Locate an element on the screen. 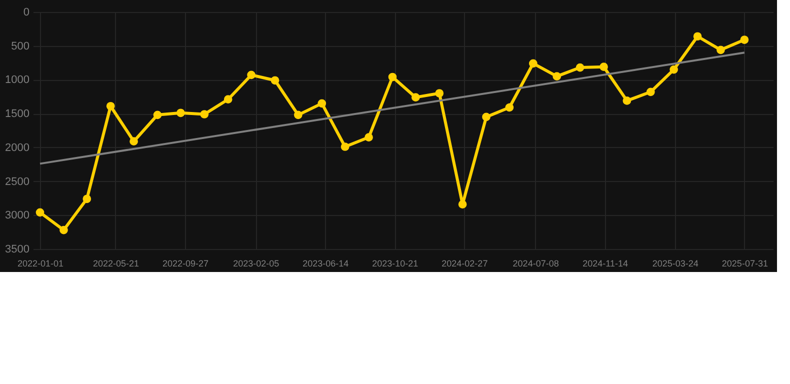 This screenshot has width=790, height=384. y-tick-label: 0 is located at coordinates (26, 12).